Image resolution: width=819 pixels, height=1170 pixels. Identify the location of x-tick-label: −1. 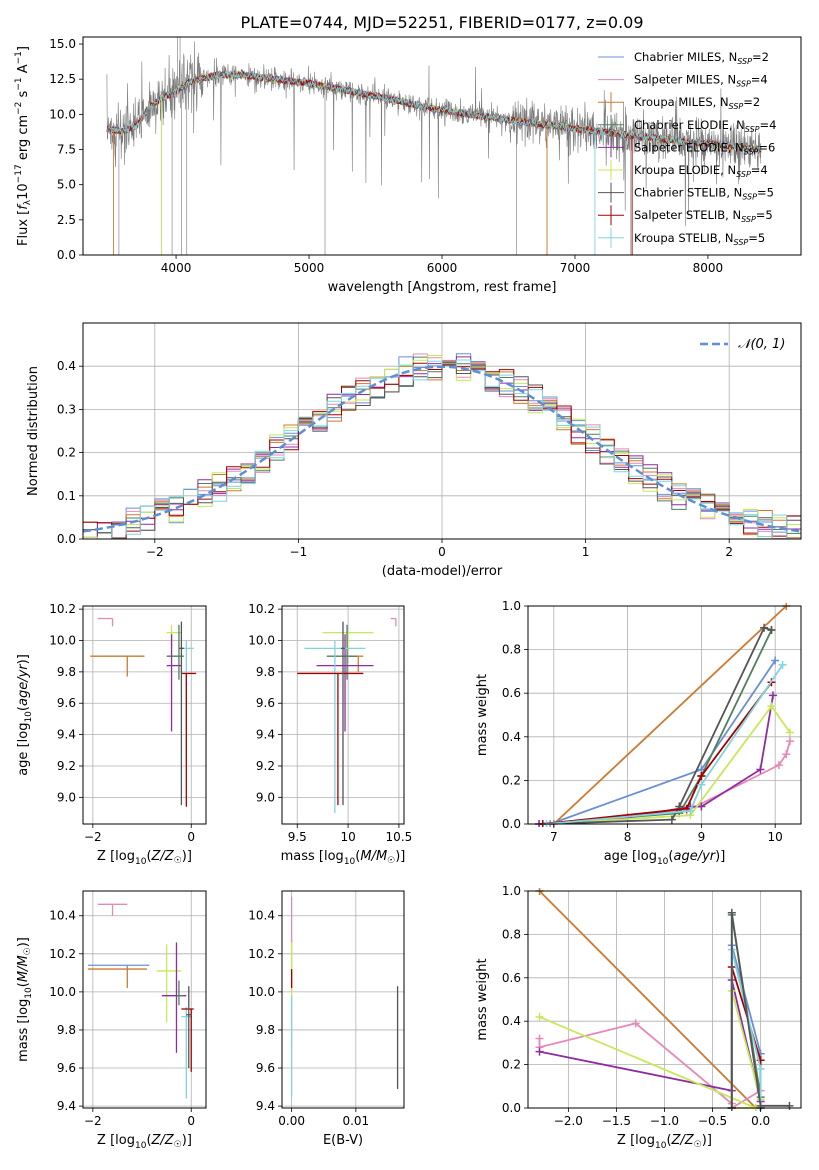
(299, 552).